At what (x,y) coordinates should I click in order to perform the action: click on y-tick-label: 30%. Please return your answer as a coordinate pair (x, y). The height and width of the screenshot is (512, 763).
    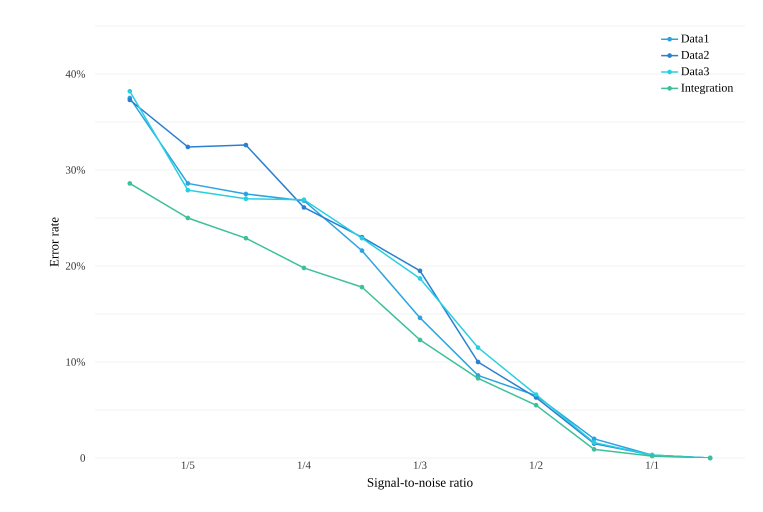
    Looking at the image, I should click on (76, 170).